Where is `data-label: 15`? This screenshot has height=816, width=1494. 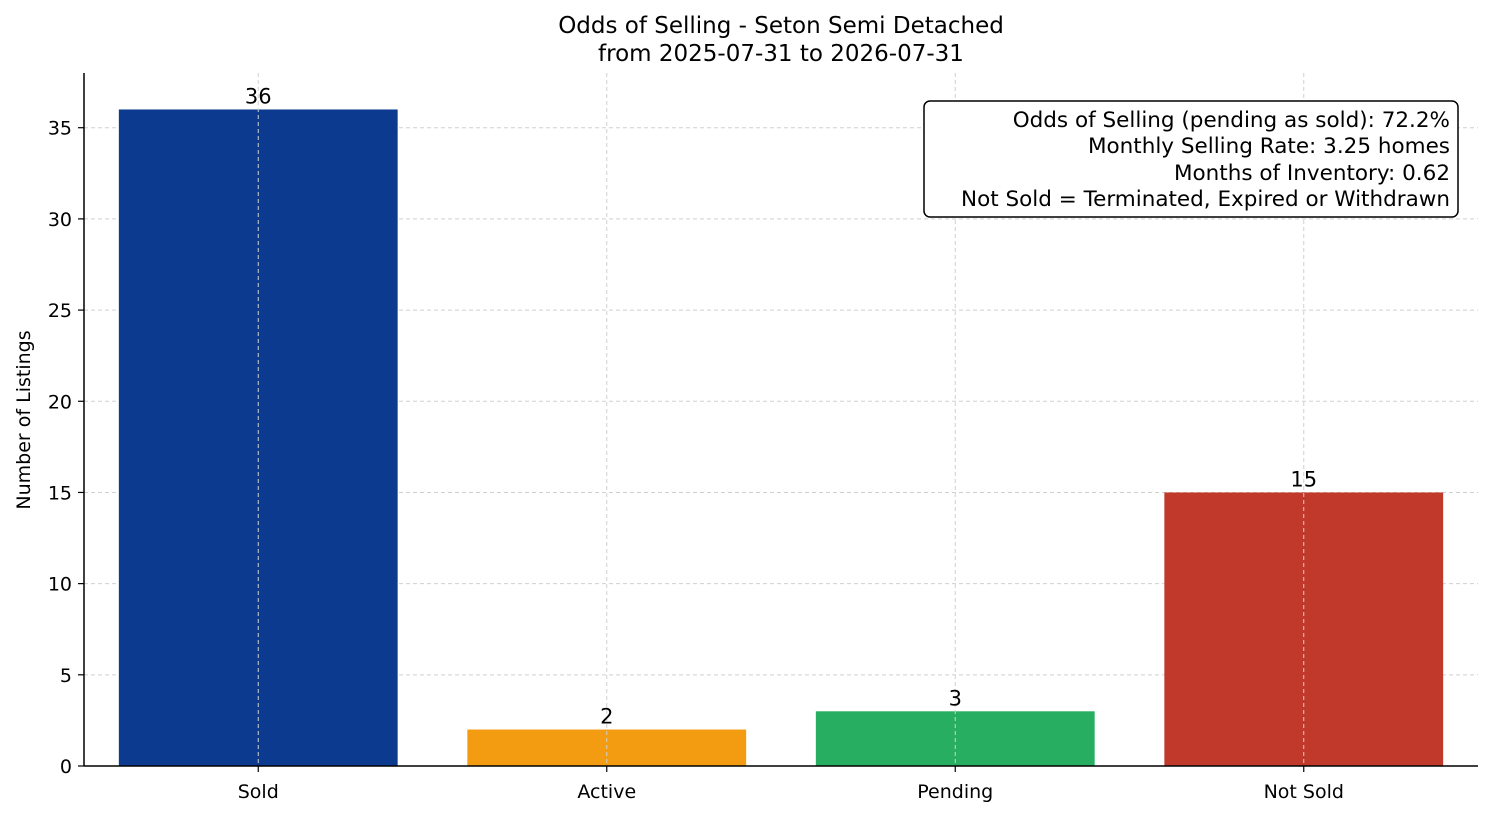
data-label: 15 is located at coordinates (1303, 479).